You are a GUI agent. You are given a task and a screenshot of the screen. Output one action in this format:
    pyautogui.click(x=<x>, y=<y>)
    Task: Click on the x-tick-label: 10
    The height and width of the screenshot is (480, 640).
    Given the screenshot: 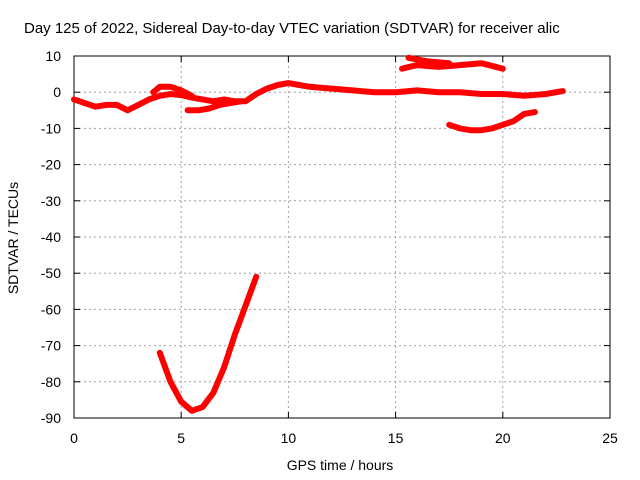 What is the action you would take?
    pyautogui.click(x=289, y=438)
    